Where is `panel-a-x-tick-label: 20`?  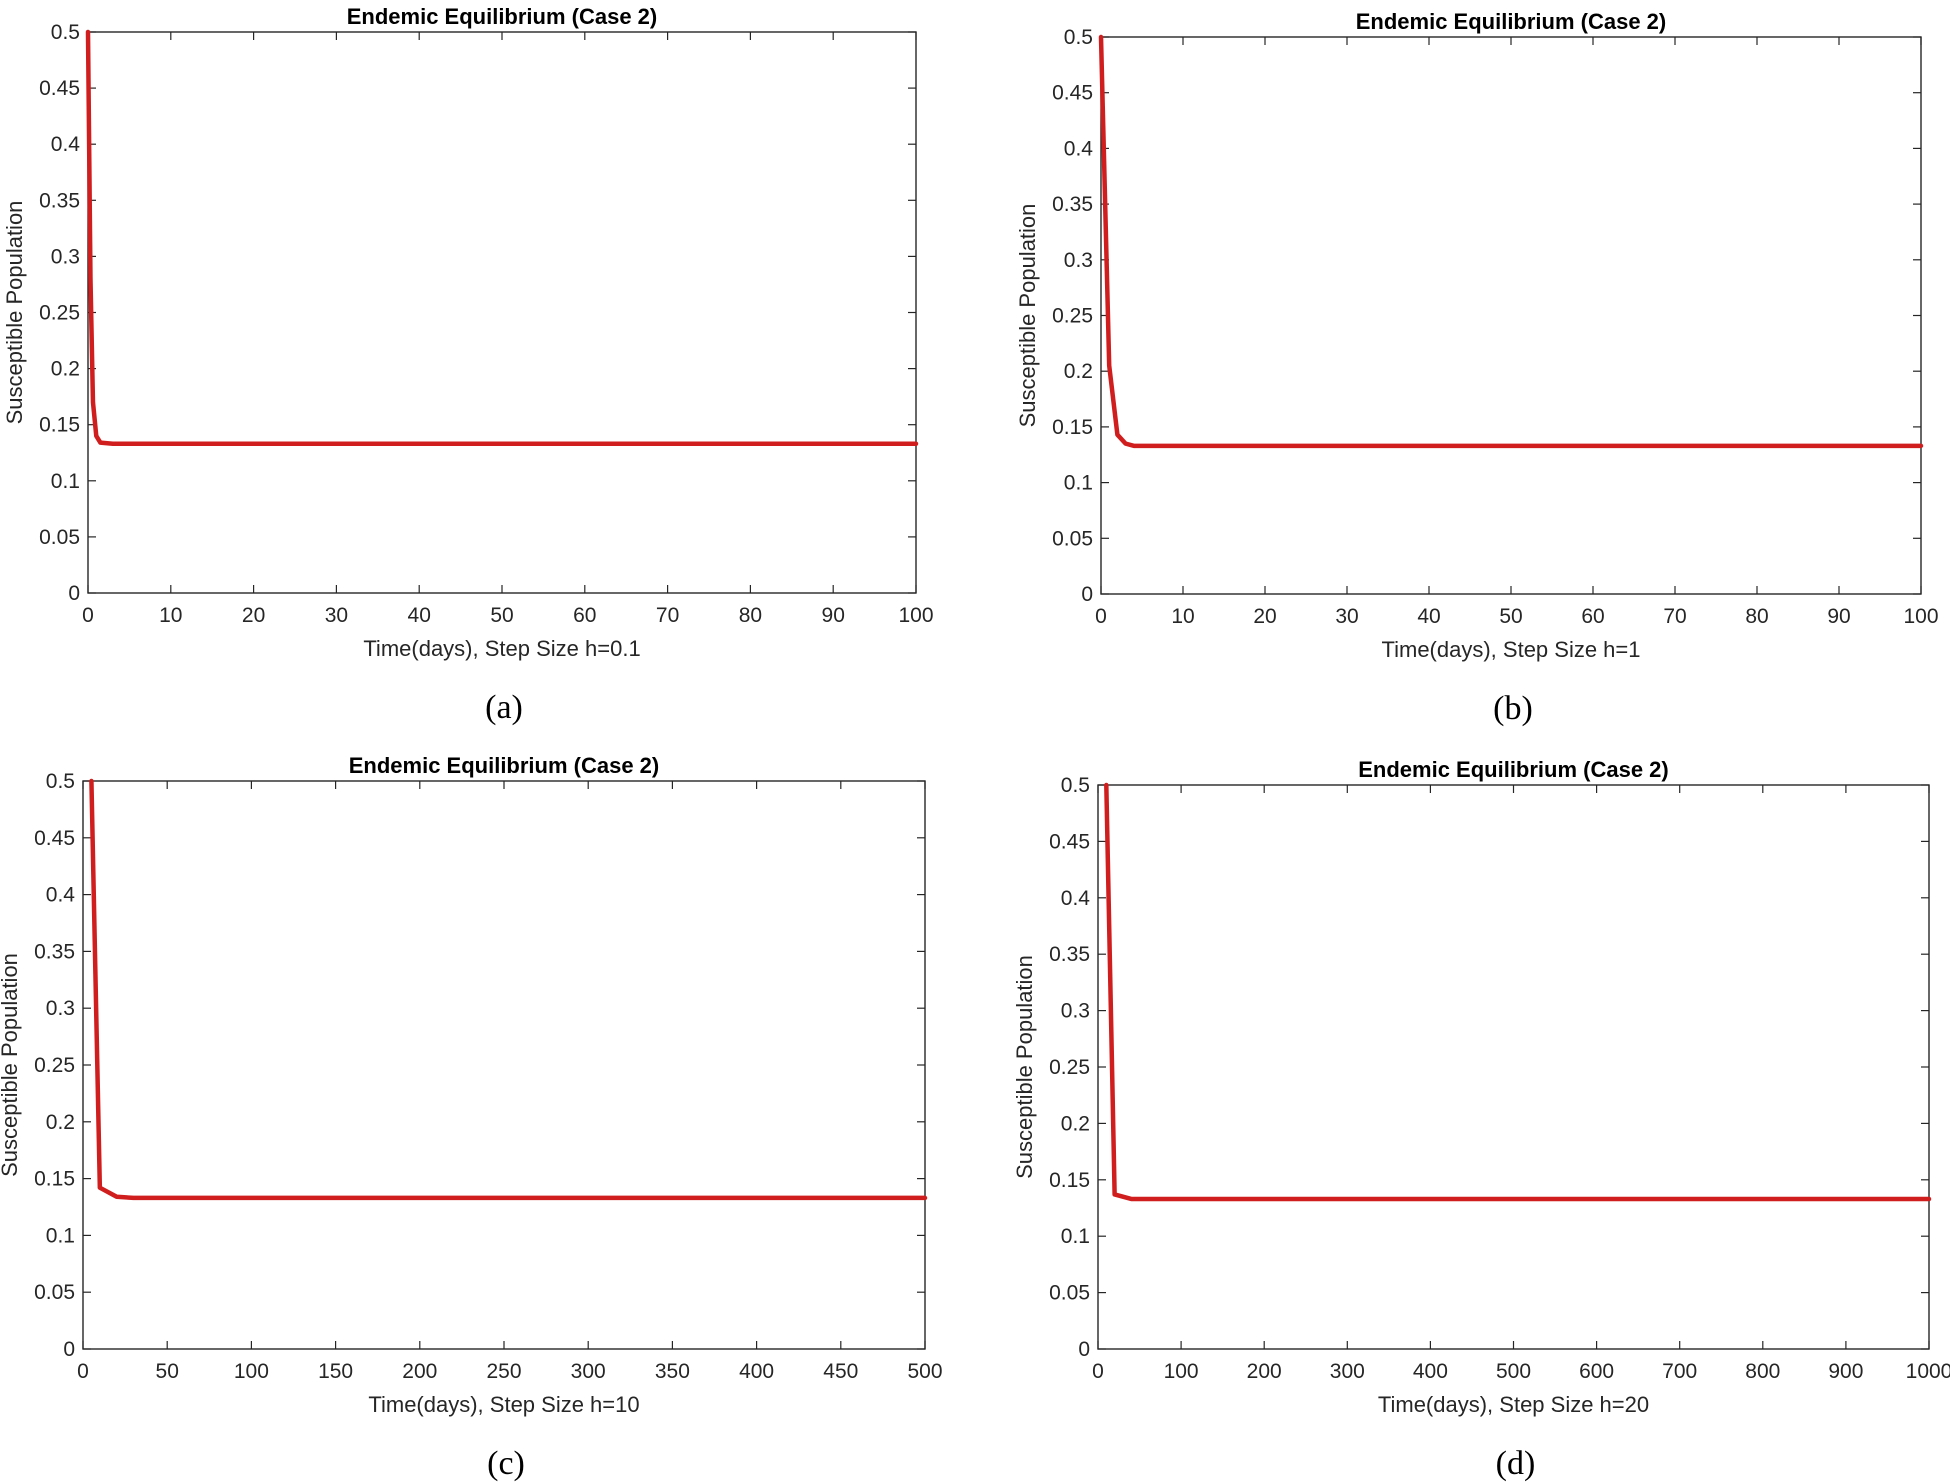
panel-a-x-tick-label: 20 is located at coordinates (253, 615).